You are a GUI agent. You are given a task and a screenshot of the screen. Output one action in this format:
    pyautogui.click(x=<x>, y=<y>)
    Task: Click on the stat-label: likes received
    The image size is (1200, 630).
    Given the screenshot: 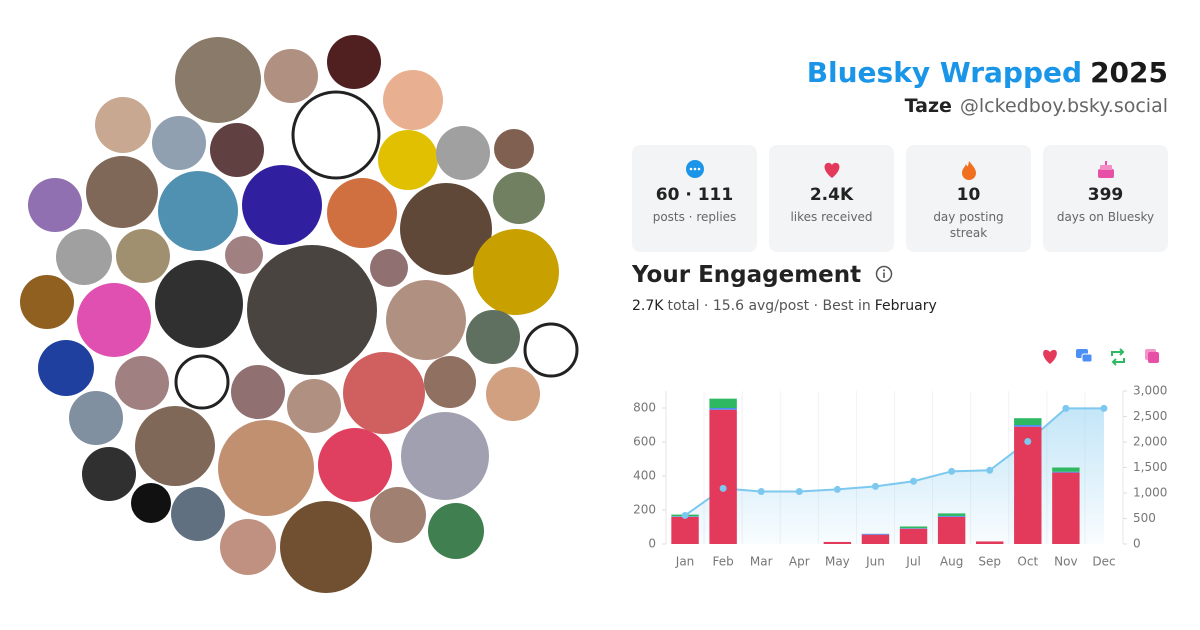 What is the action you would take?
    pyautogui.click(x=831, y=217)
    